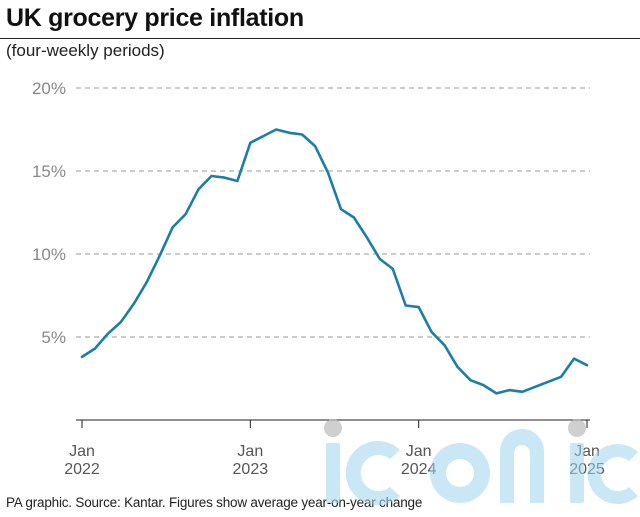  What do you see at coordinates (320, 38) in the screenshot?
I see `title-divider` at bounding box center [320, 38].